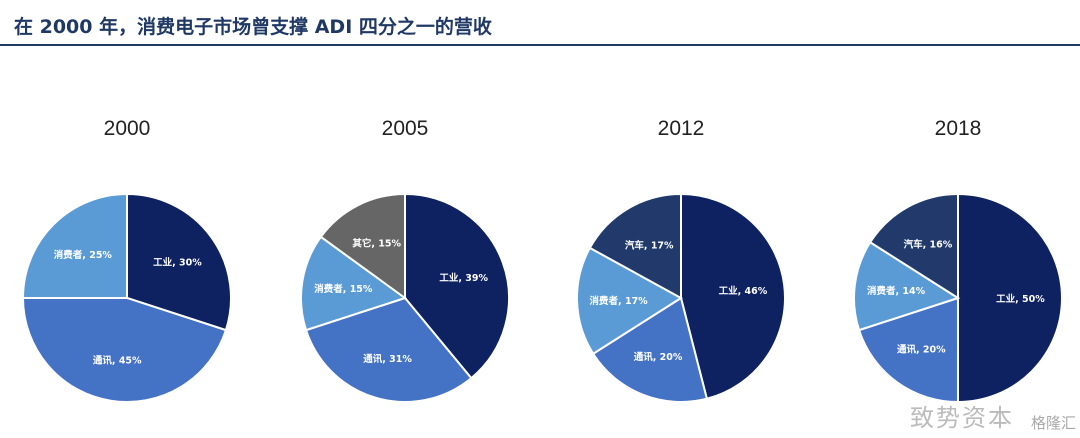 The height and width of the screenshot is (438, 1080). I want to click on page-title: 在 2000 年，消费电子市场曾支撑 ADI 四分之一的营收, so click(253, 27).